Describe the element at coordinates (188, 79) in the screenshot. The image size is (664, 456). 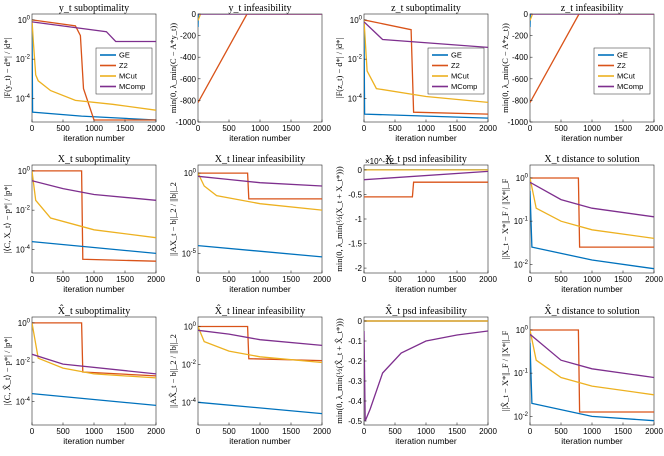
I see `y-tick-label: -600` at that location.